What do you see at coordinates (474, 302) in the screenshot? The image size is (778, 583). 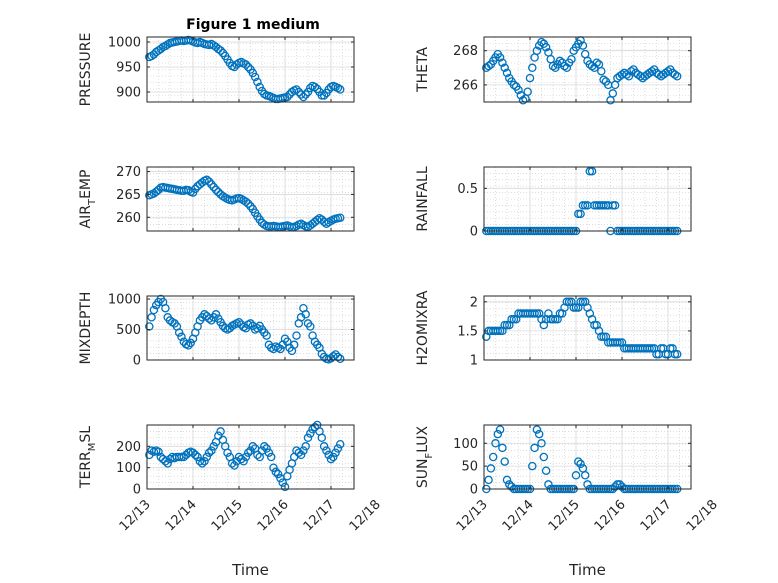 I see `y-tick-label: 2` at bounding box center [474, 302].